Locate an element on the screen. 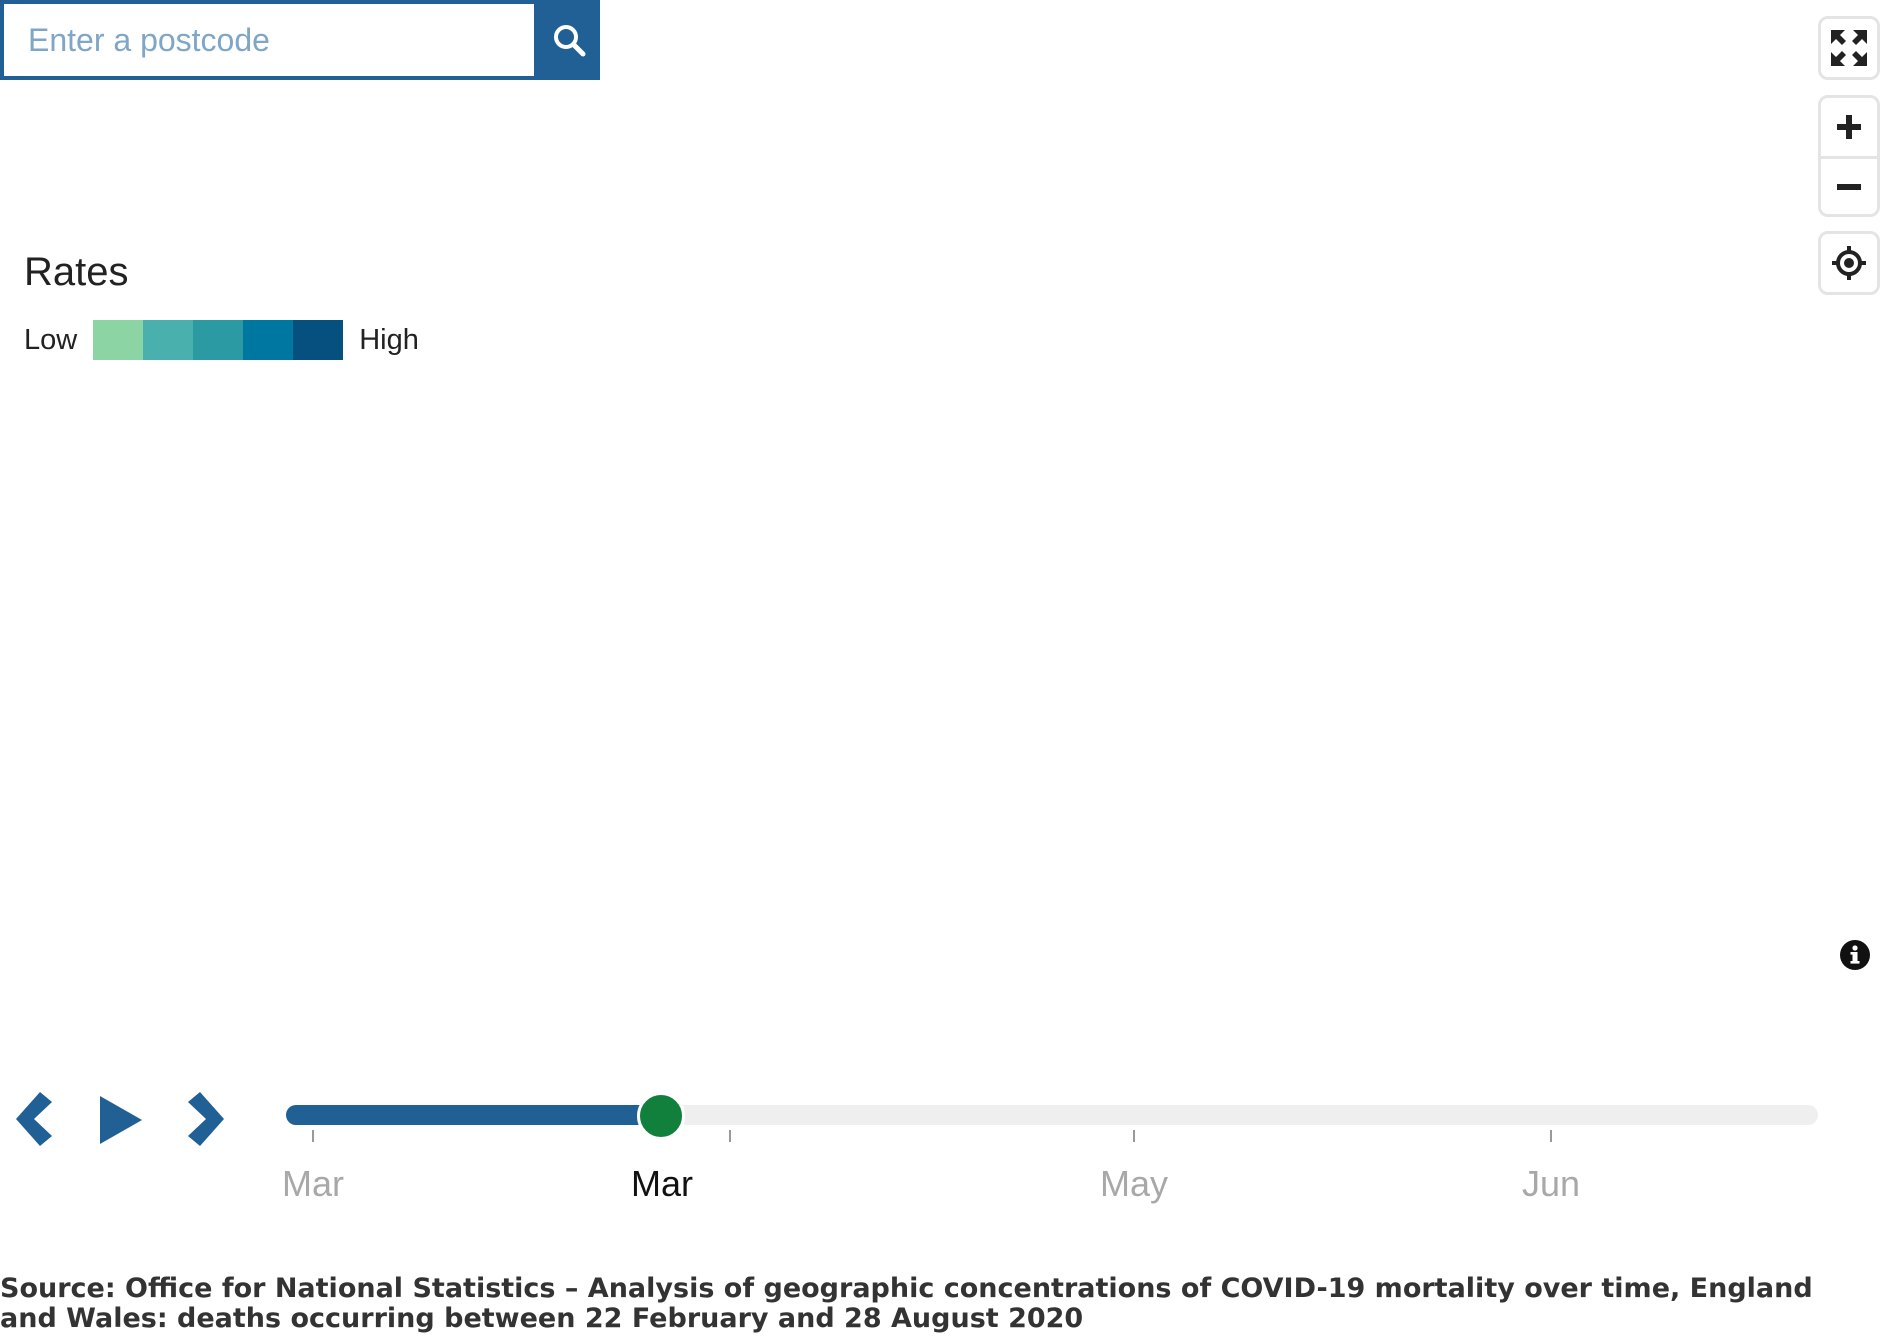 This screenshot has height=1340, width=1884. minus-icon is located at coordinates (1849, 186).